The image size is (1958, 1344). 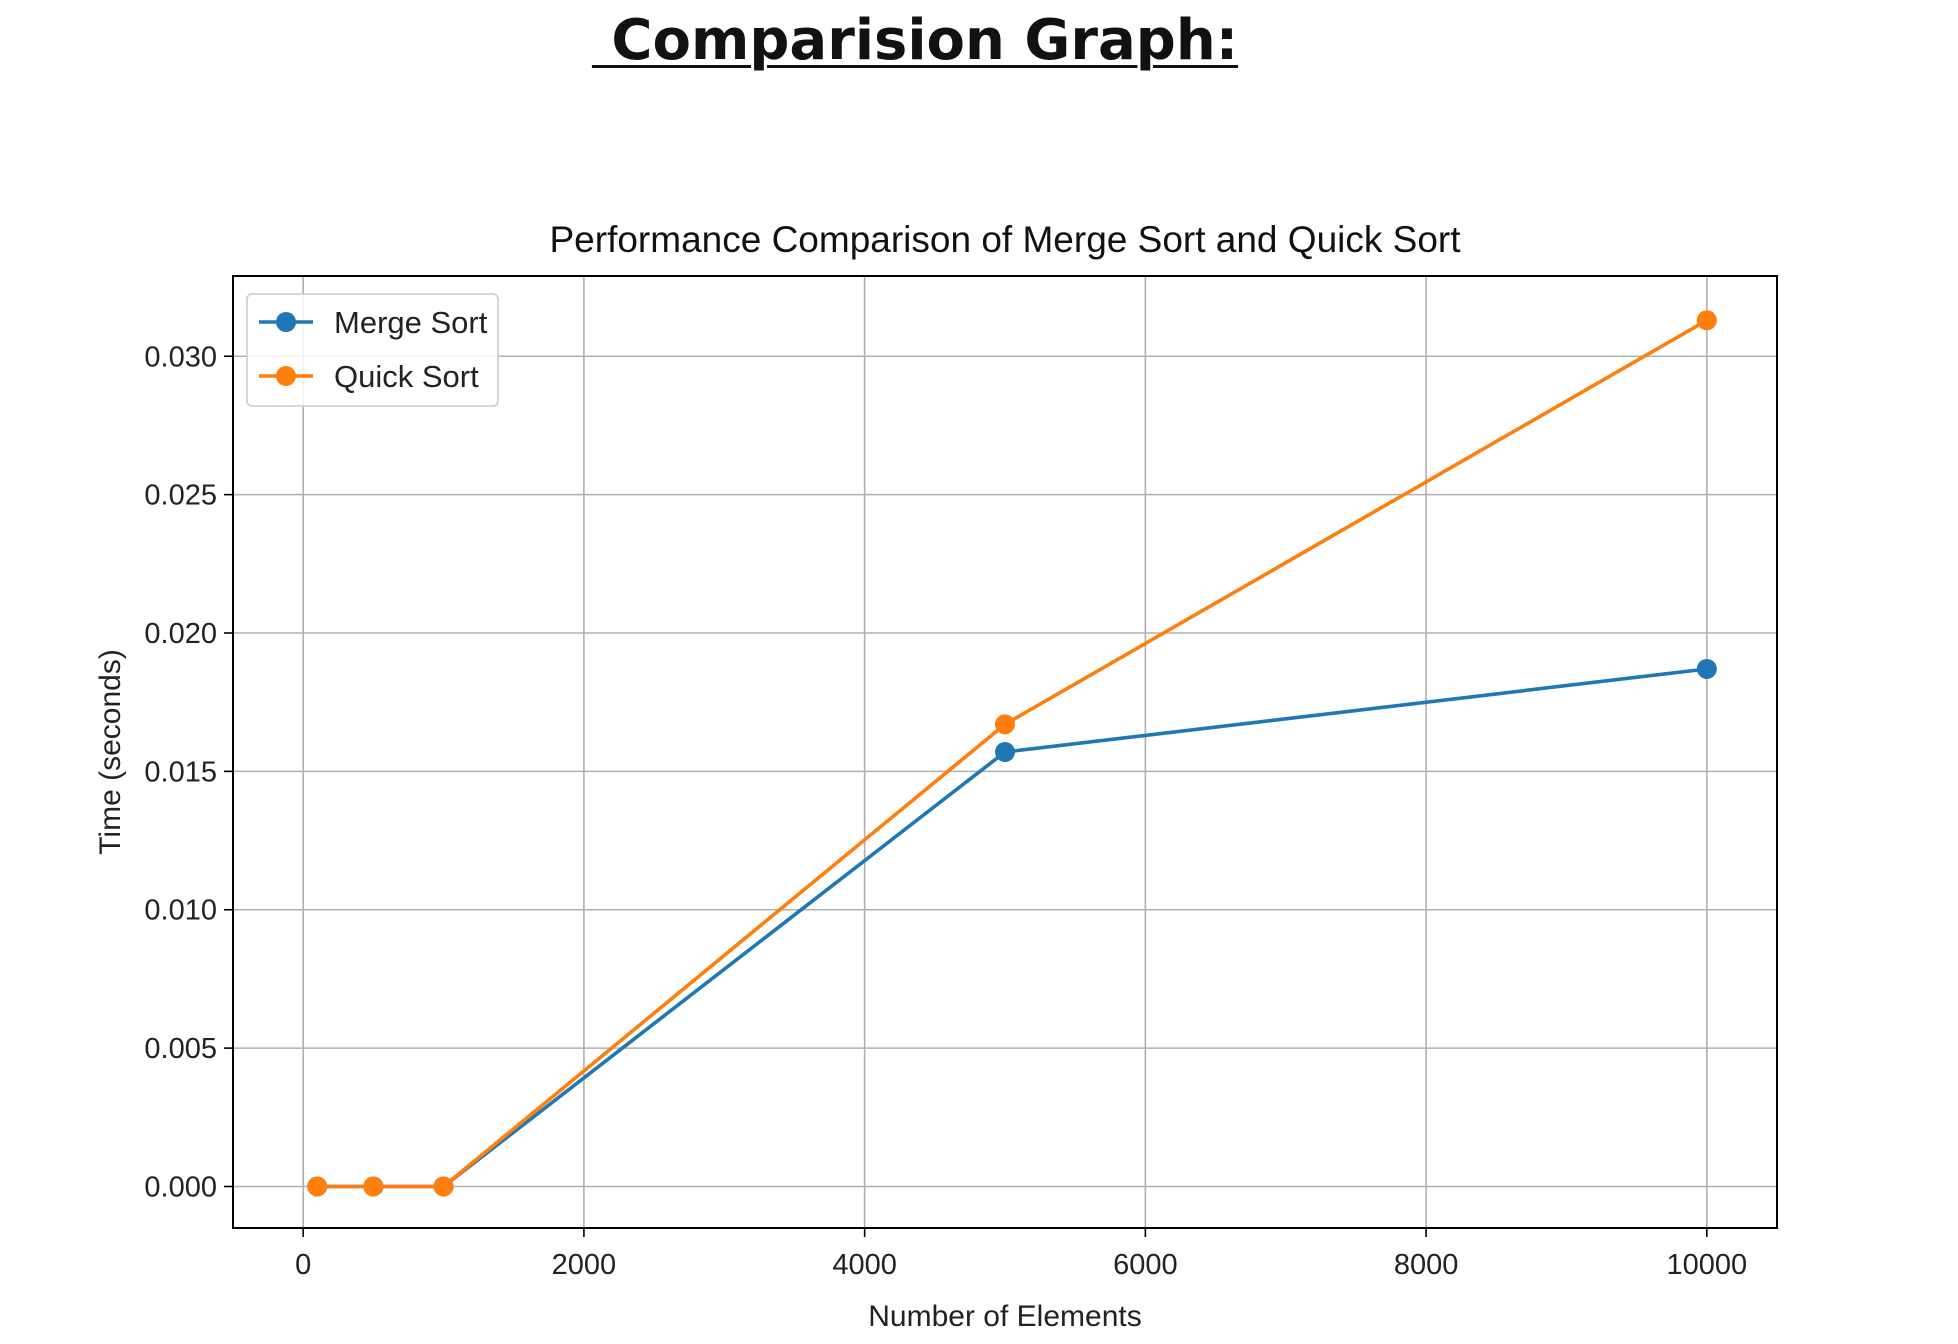 I want to click on y-tick-label: 0.005, so click(x=180, y=1049).